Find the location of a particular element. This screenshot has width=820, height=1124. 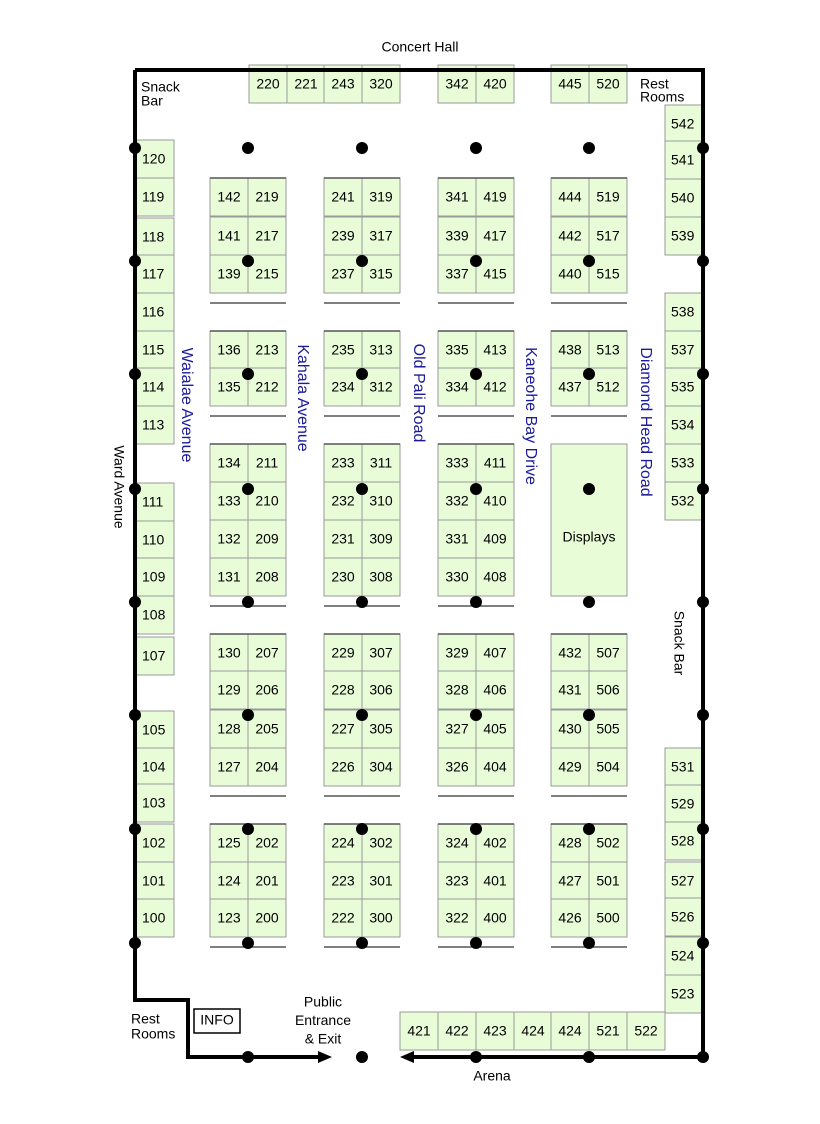

booth-number: 142 is located at coordinates (229, 197).